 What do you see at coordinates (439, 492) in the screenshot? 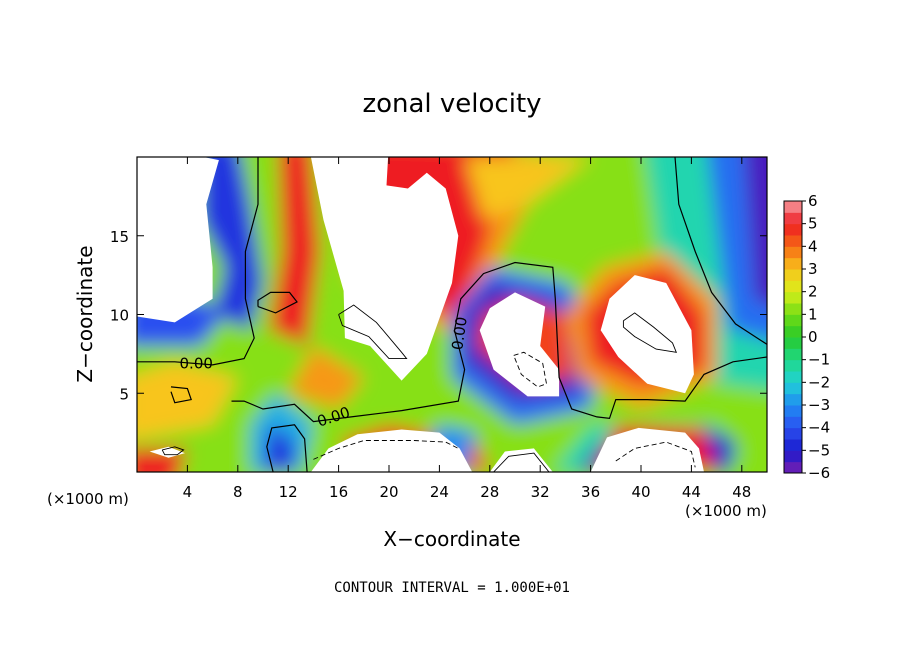
I see `x-tick-label: 24` at bounding box center [439, 492].